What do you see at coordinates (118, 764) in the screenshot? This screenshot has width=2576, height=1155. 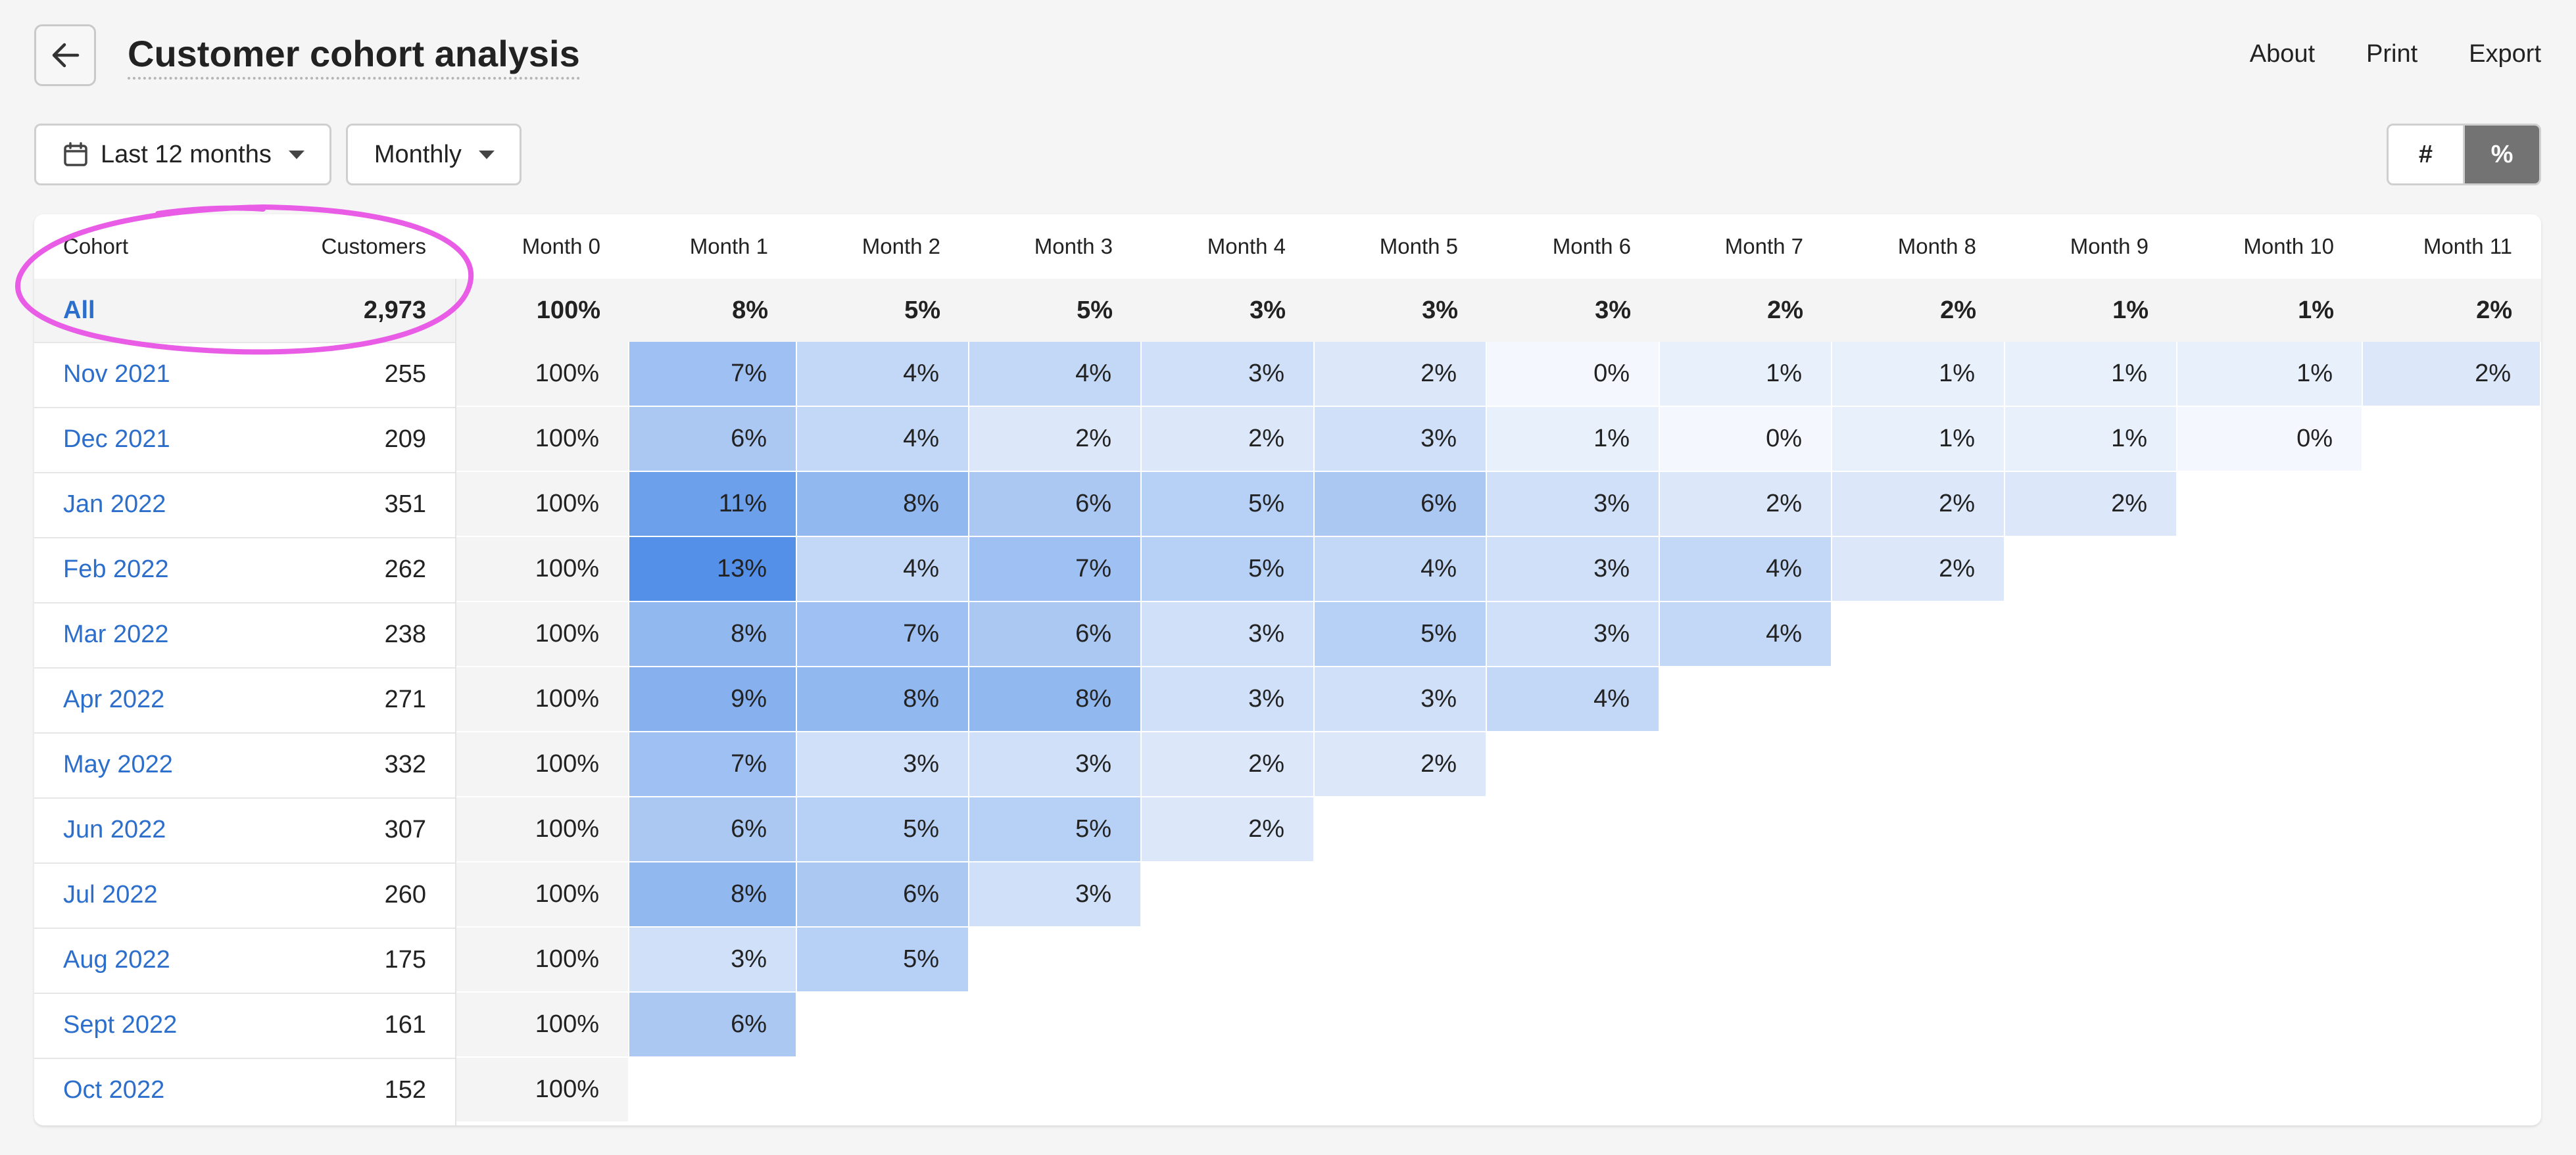 I see `cohort-link: May 2022` at bounding box center [118, 764].